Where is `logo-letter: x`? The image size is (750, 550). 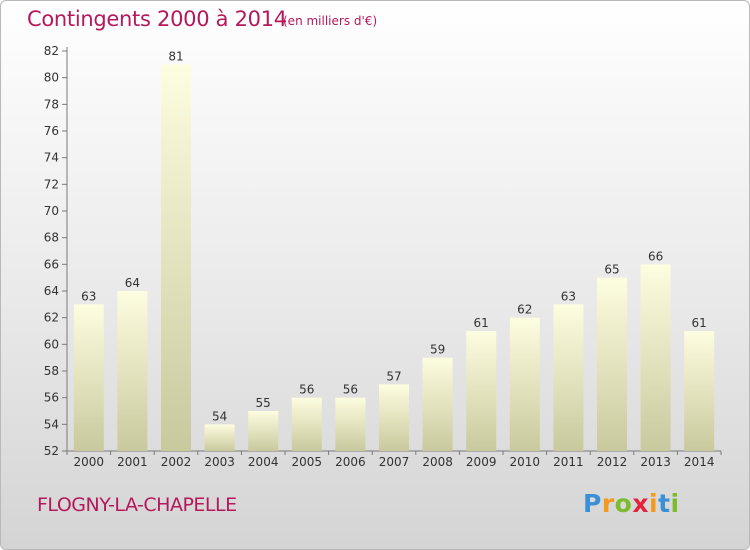
logo-letter: x is located at coordinates (640, 503).